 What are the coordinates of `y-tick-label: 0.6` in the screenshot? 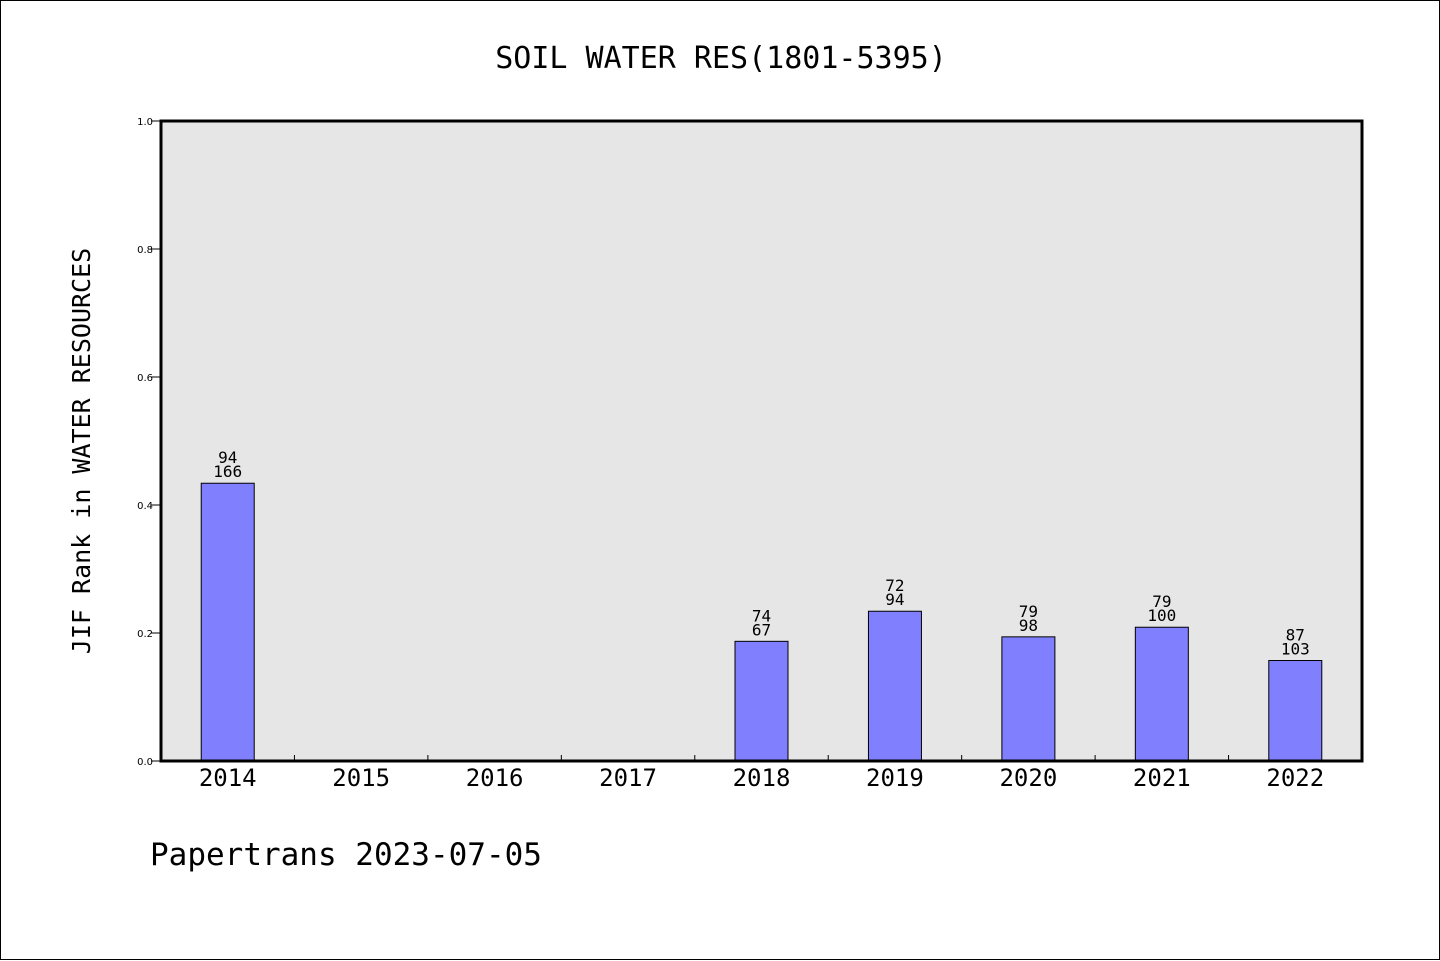 It's located at (145, 378).